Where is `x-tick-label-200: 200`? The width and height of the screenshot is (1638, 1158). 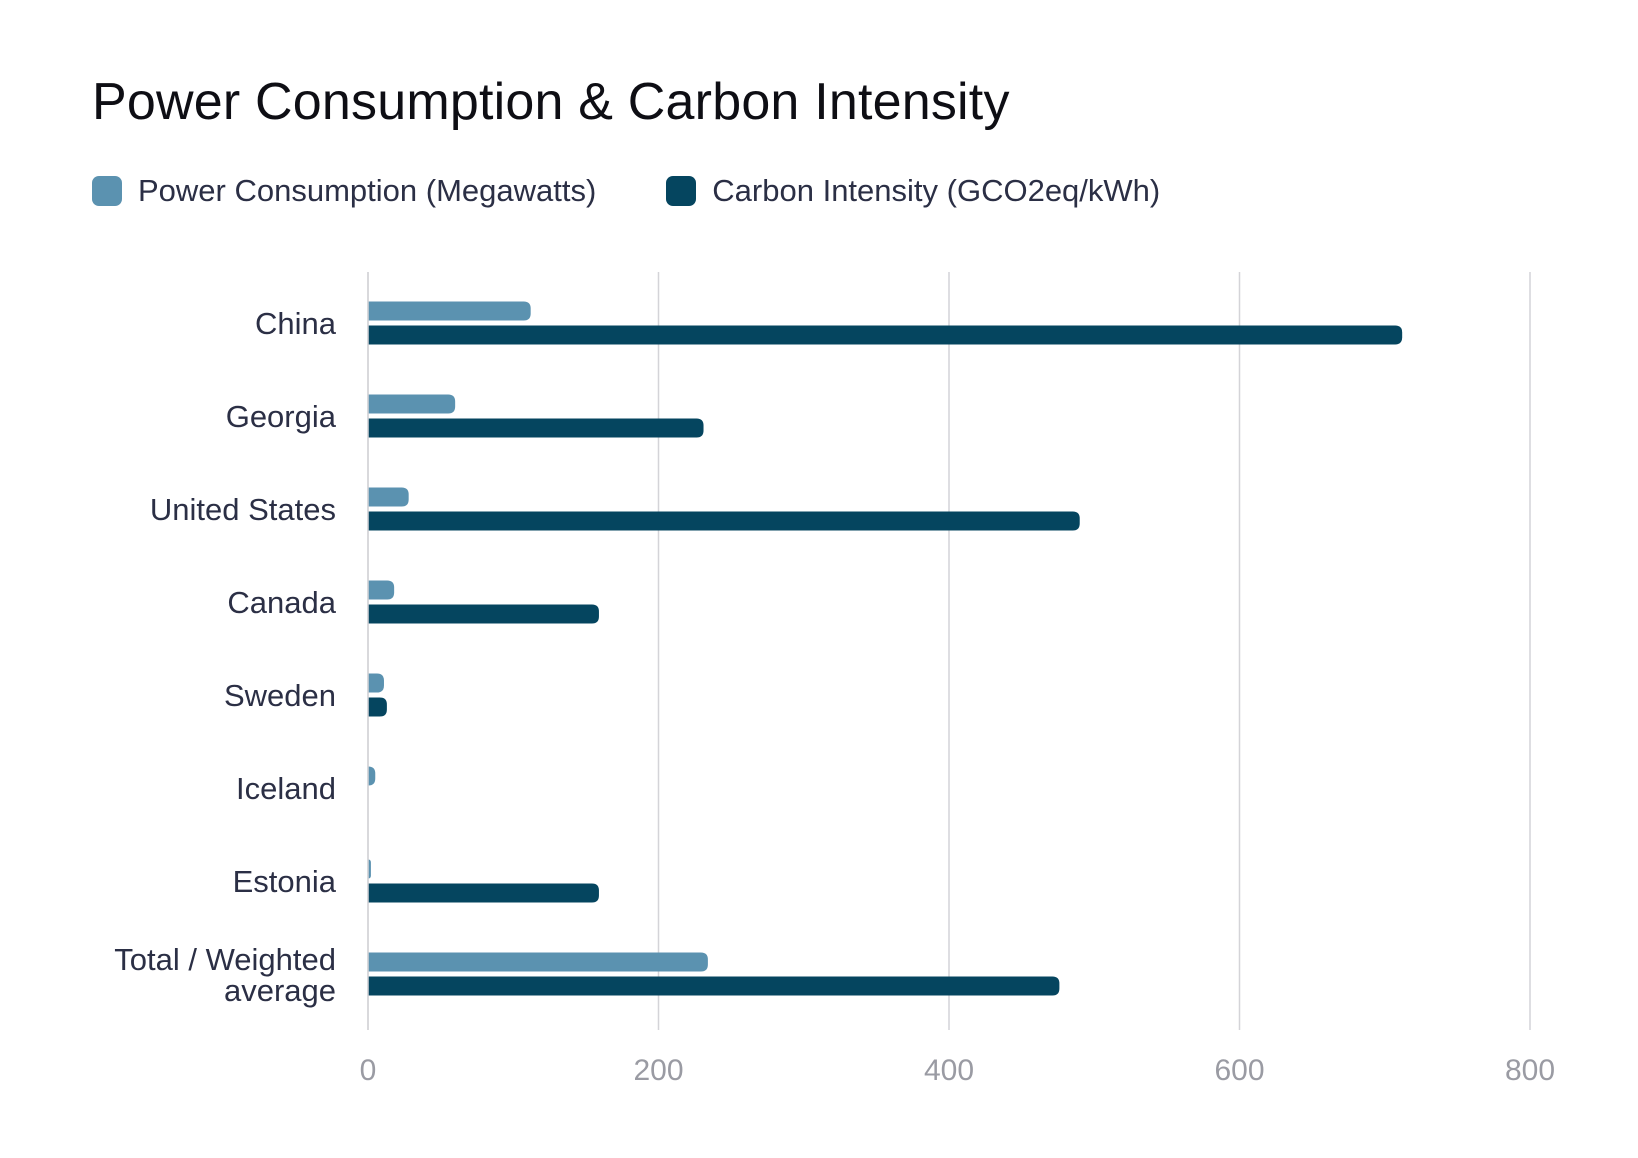
x-tick-label-200: 200 is located at coordinates (658, 1070).